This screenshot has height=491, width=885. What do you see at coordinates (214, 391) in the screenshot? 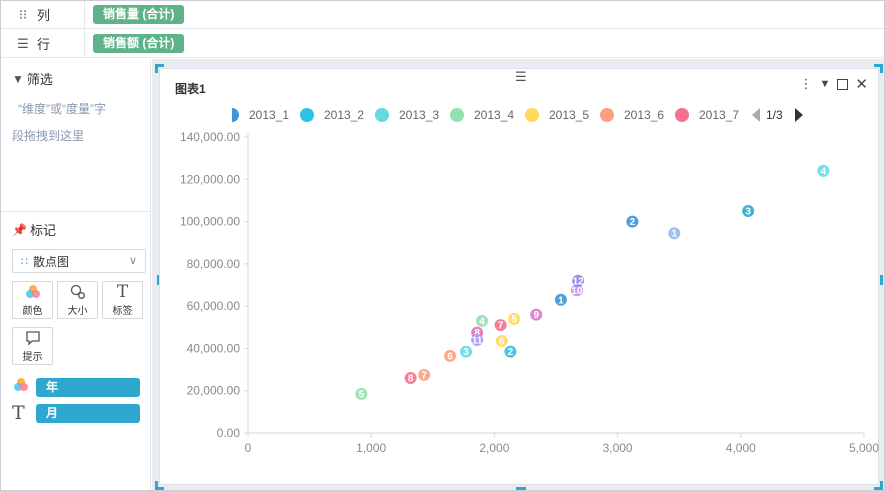
I see `y-tick-label: 20,000.00` at bounding box center [214, 391].